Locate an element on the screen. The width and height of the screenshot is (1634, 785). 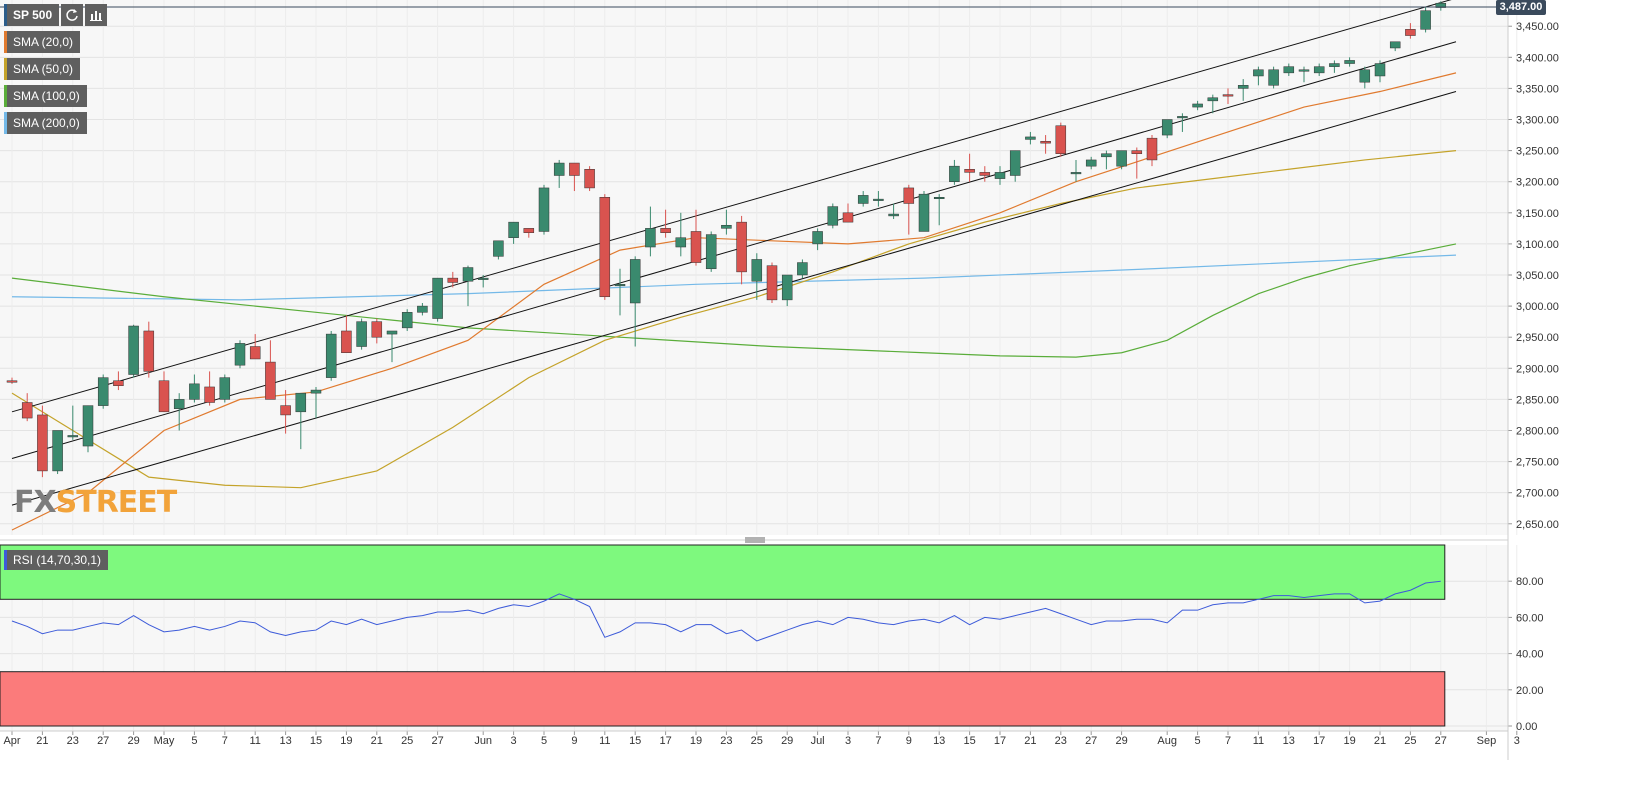
x-tick-label: 17 is located at coordinates (665, 741).